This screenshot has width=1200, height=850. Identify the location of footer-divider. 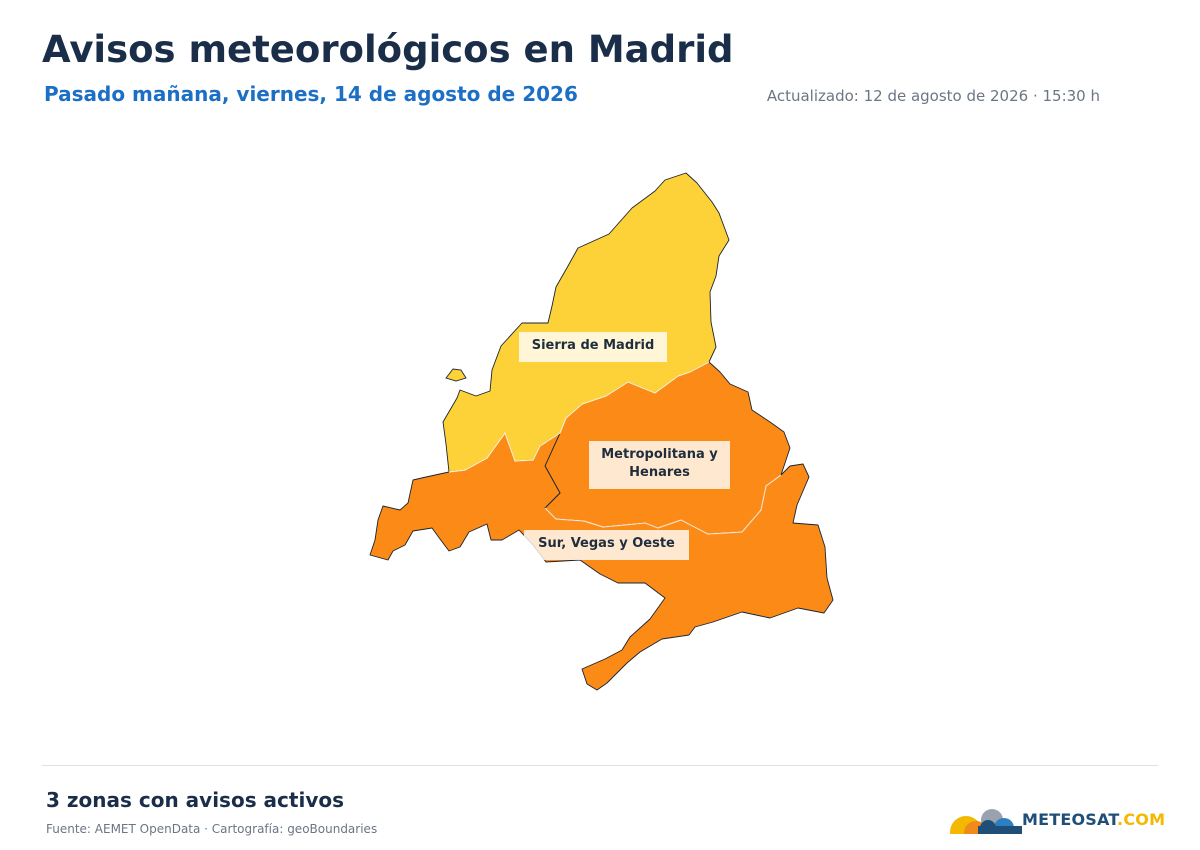
(600, 765).